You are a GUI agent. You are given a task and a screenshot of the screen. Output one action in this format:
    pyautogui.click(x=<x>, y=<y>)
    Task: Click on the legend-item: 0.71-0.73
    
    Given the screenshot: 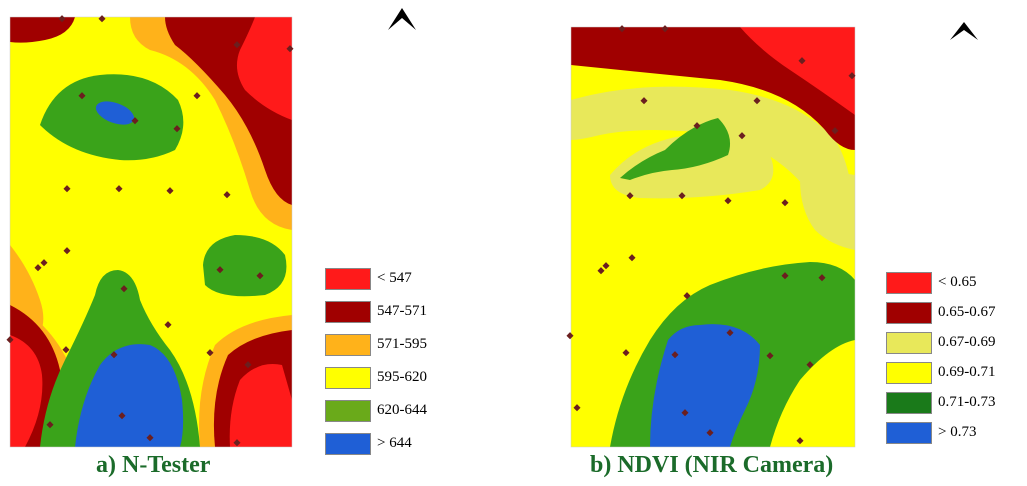 What is the action you would take?
    pyautogui.click(x=956, y=403)
    